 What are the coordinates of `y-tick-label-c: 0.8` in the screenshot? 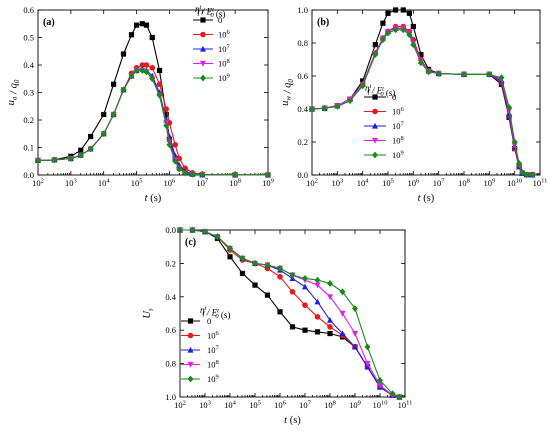 It's located at (170, 364).